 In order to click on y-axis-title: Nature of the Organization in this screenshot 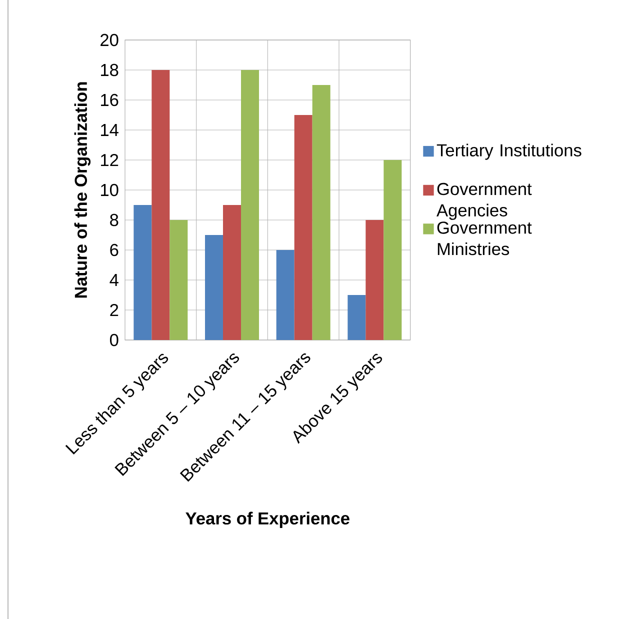, I will do `click(82, 190)`.